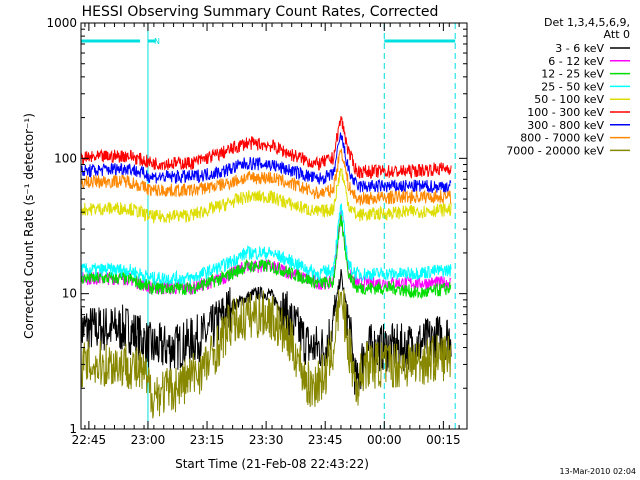  Describe the element at coordinates (572, 86) in the screenshot. I see `legend-entry-label: 25 - 50 keV` at that location.